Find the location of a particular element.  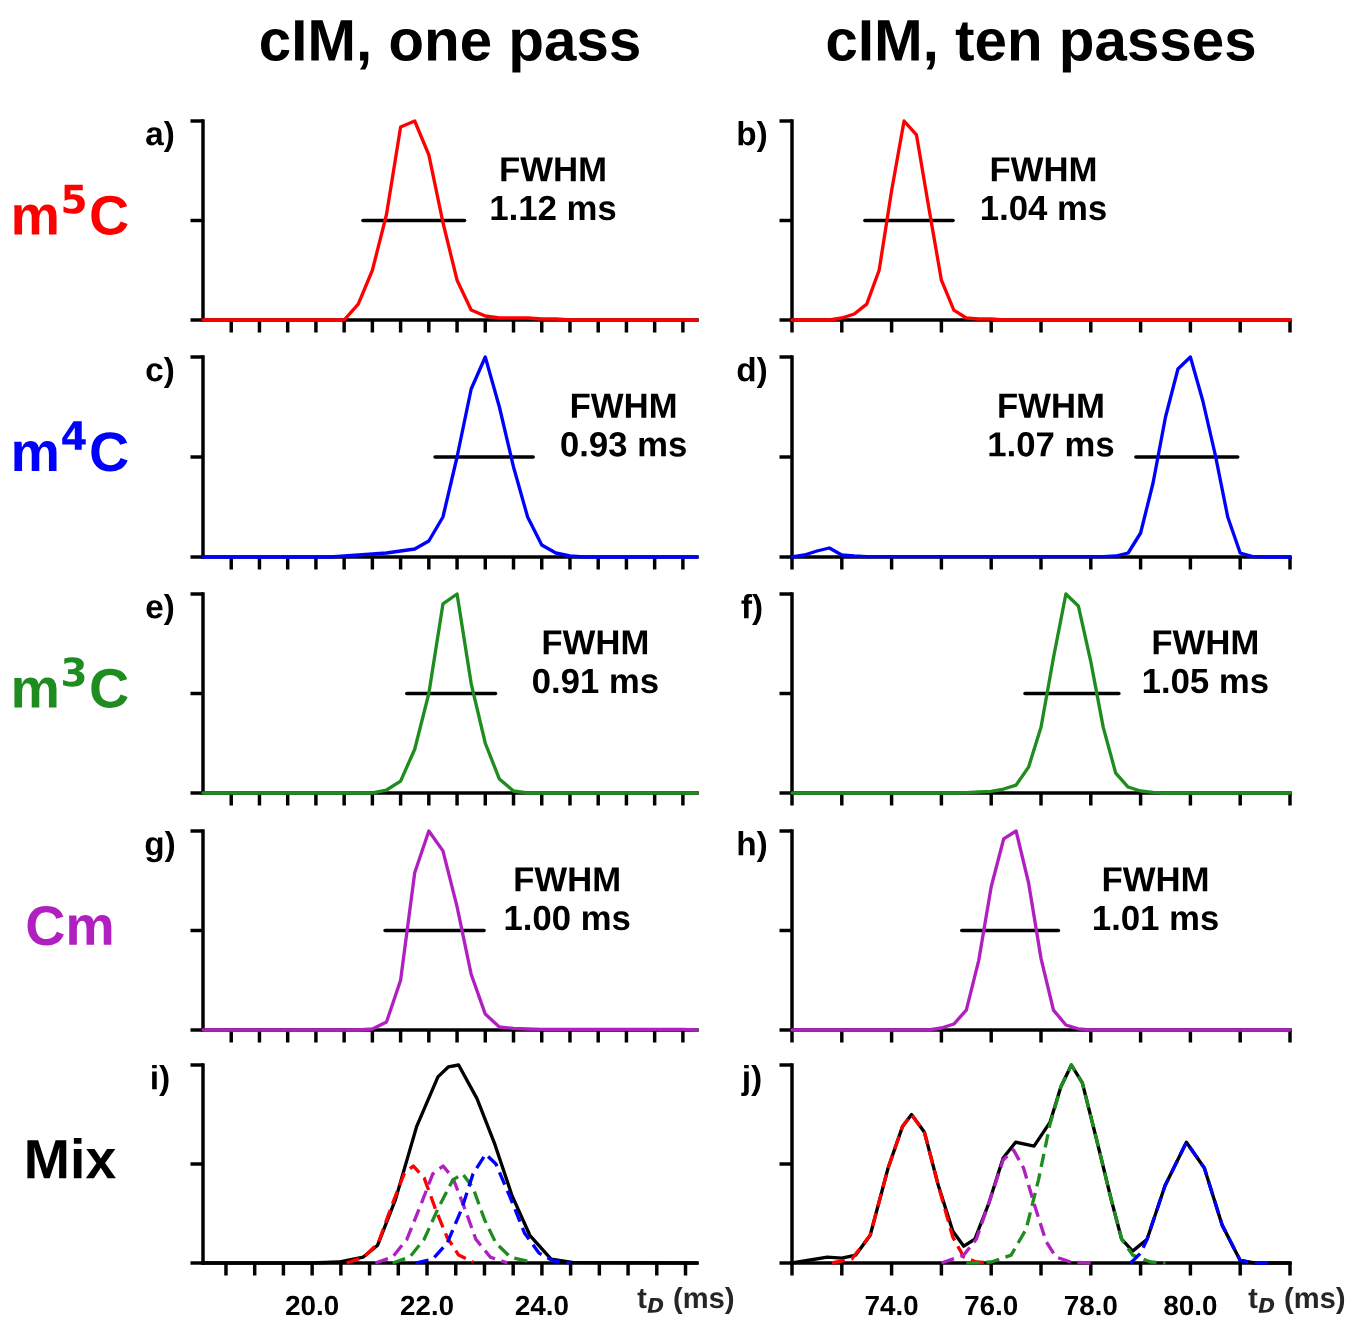

y-axis-title: m$^{3}$C is located at coordinates (71, 682).